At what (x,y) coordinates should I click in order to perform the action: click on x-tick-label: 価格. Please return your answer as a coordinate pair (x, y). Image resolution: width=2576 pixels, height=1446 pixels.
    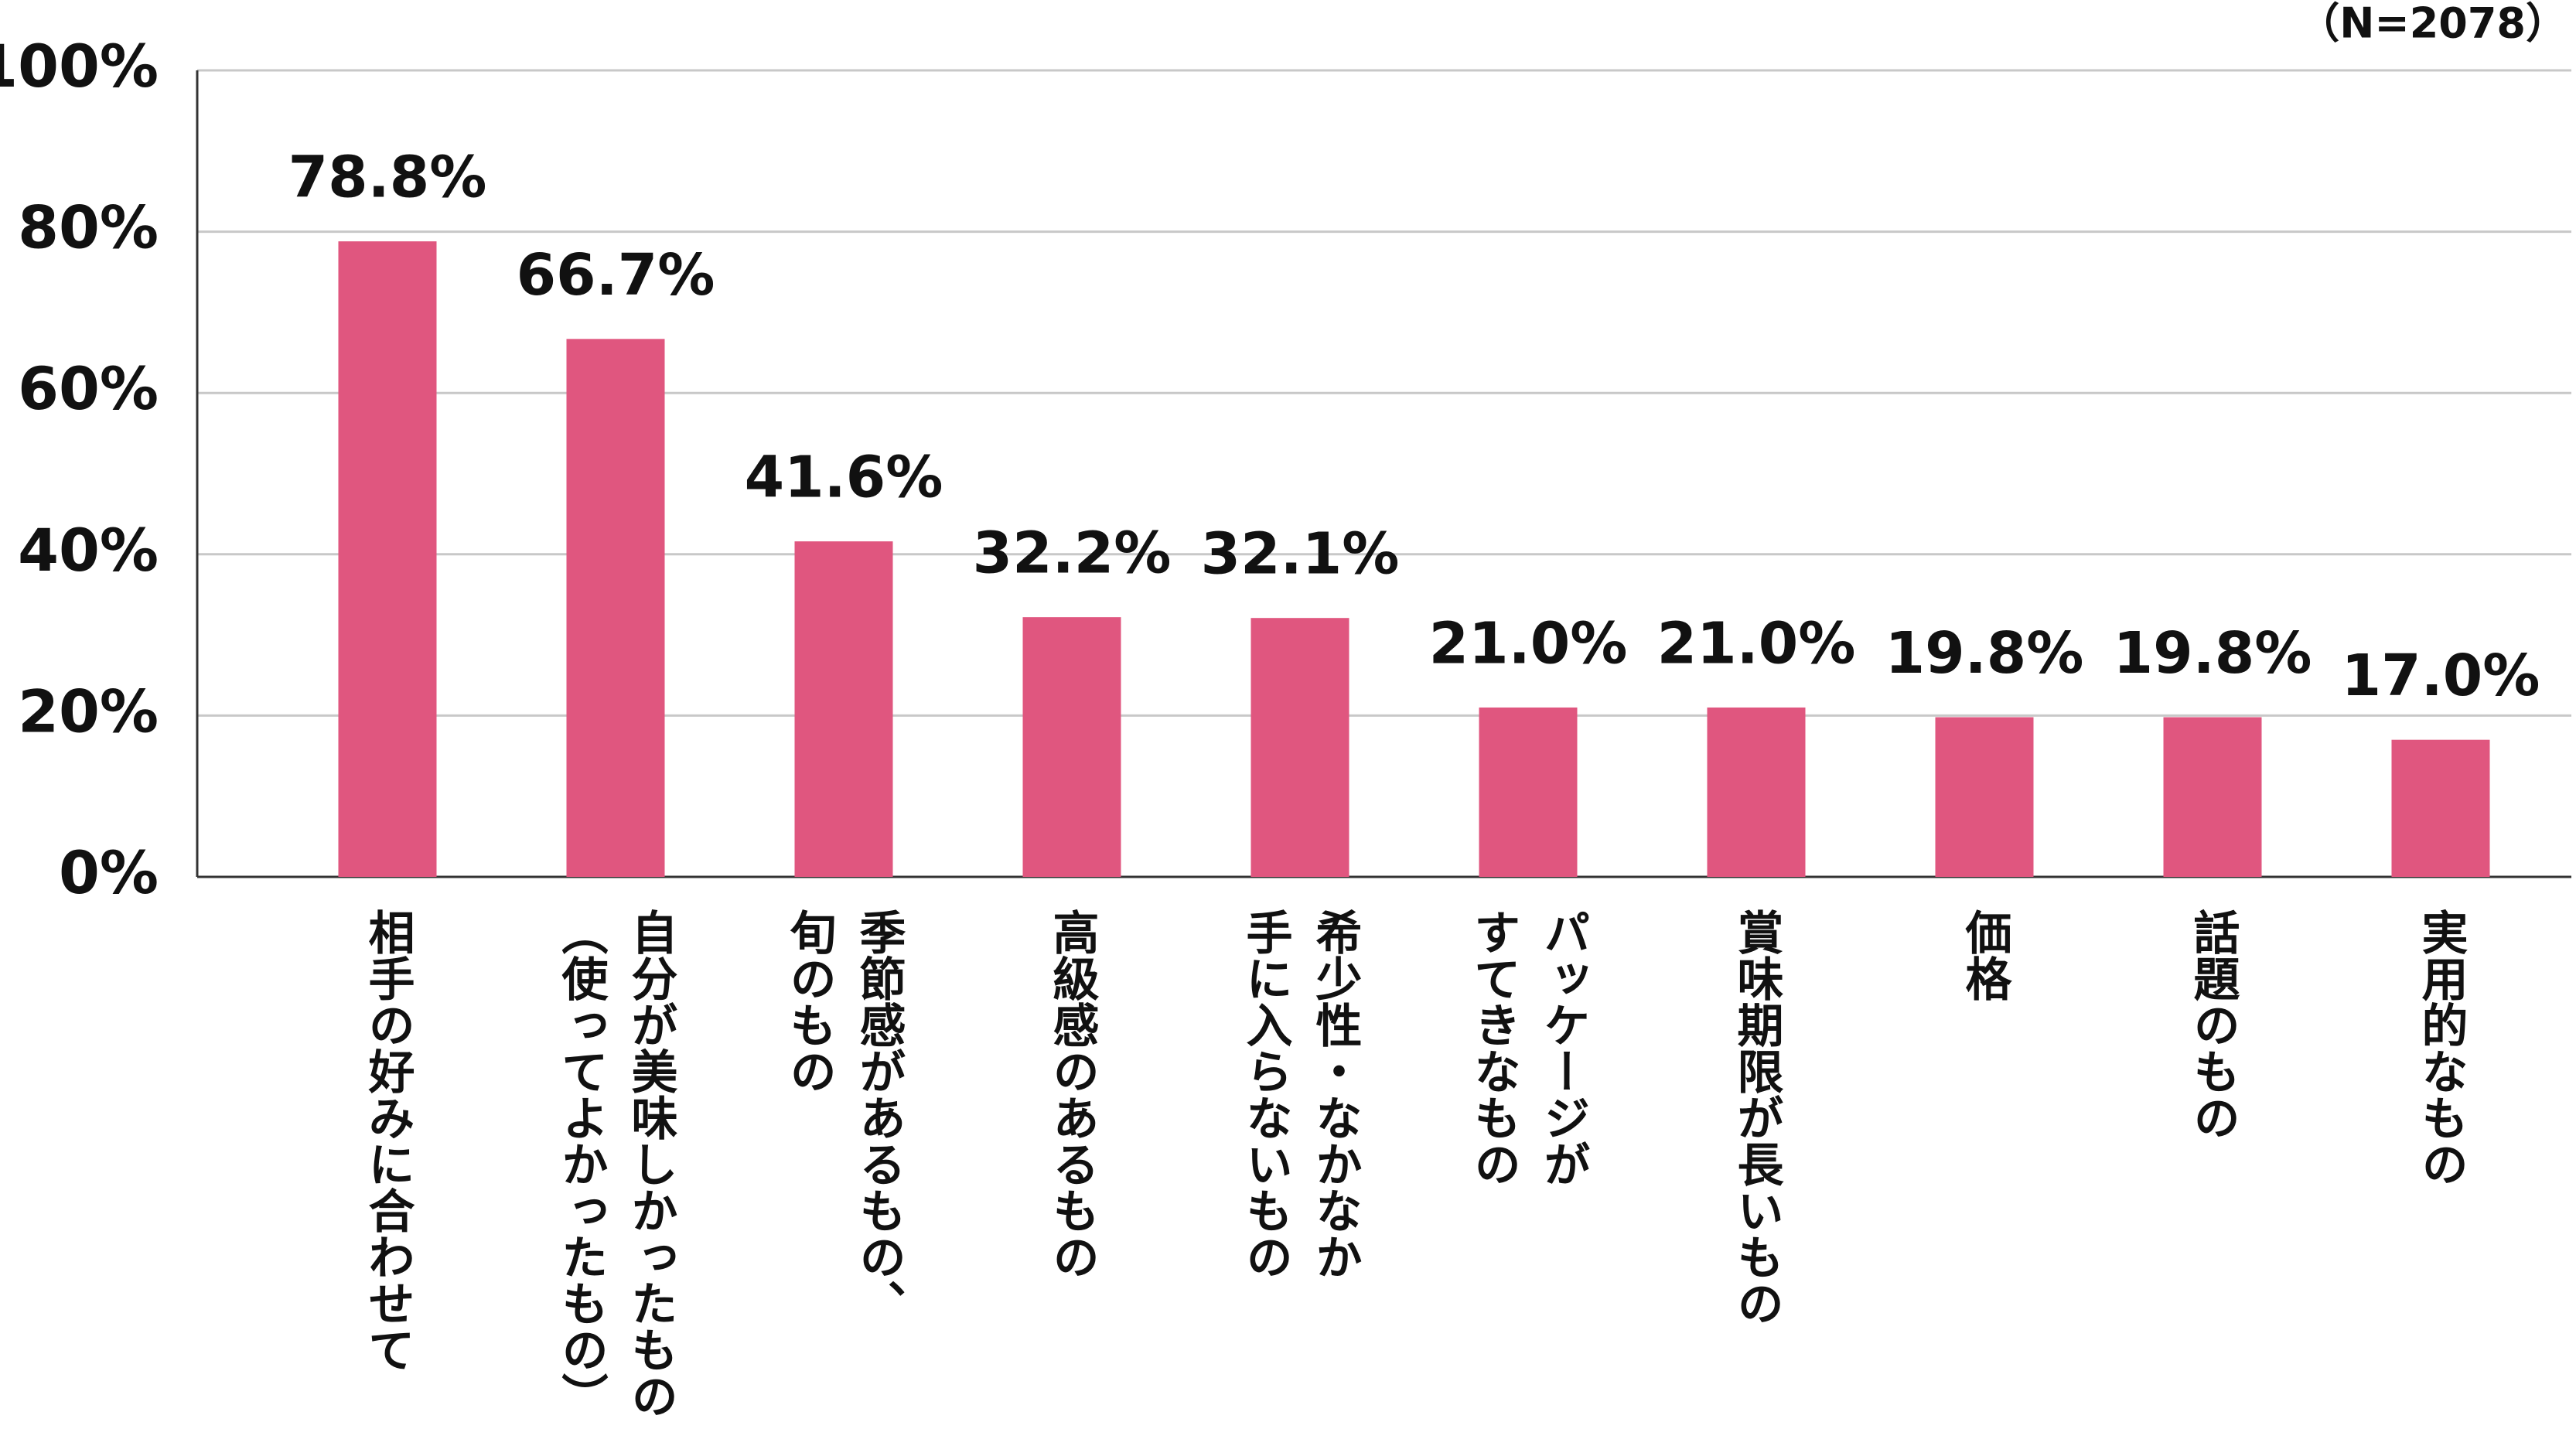
    Looking at the image, I should click on (1984, 955).